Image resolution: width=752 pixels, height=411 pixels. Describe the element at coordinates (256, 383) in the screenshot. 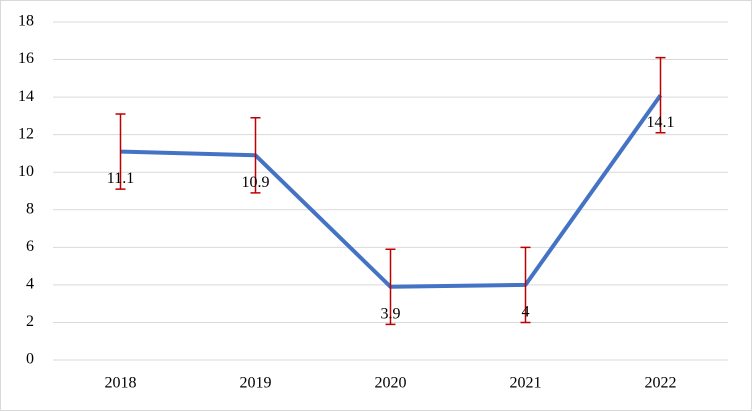

I see `x-tick-label: 2019` at that location.